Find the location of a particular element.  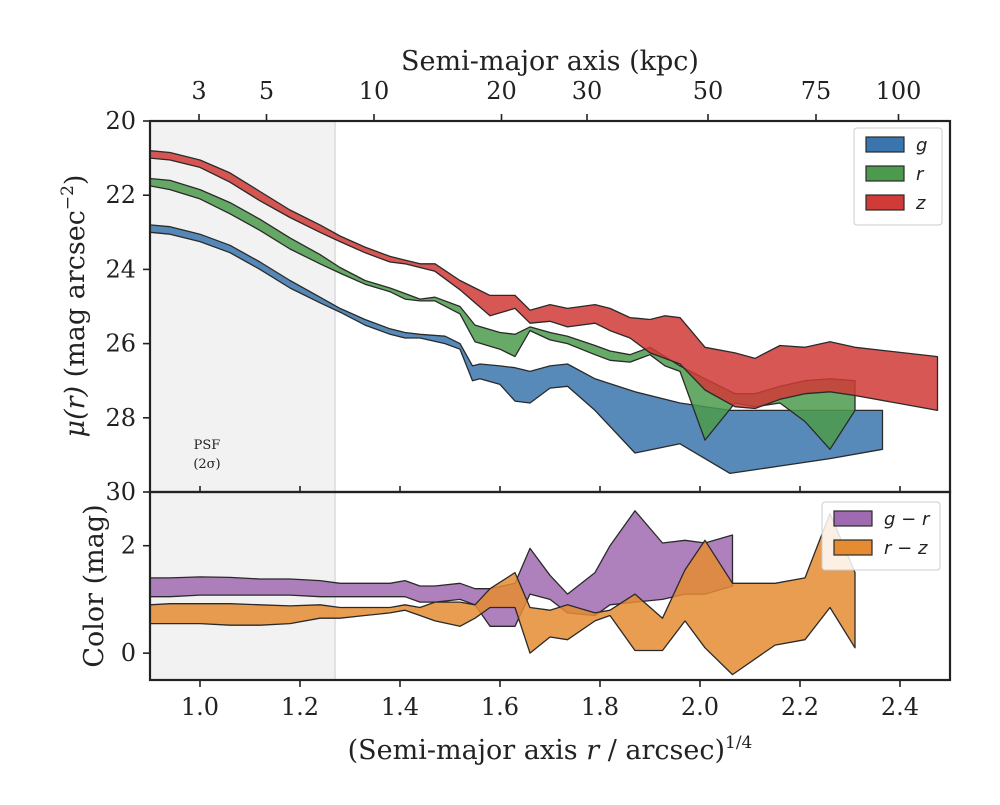

color-index-legend-label-a: r is located at coordinates (888, 548).